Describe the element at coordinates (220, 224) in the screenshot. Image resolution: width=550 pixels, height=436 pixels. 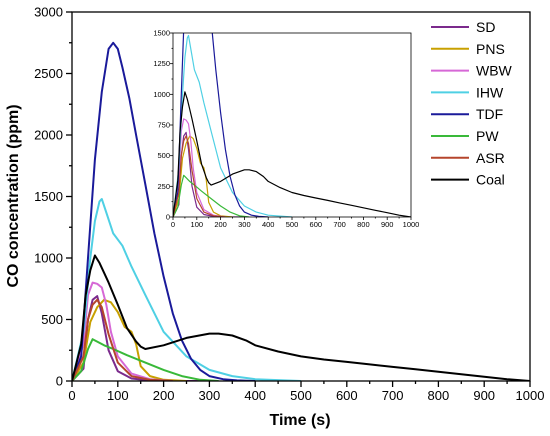
I see `inset-x-tick-label: 200` at that location.